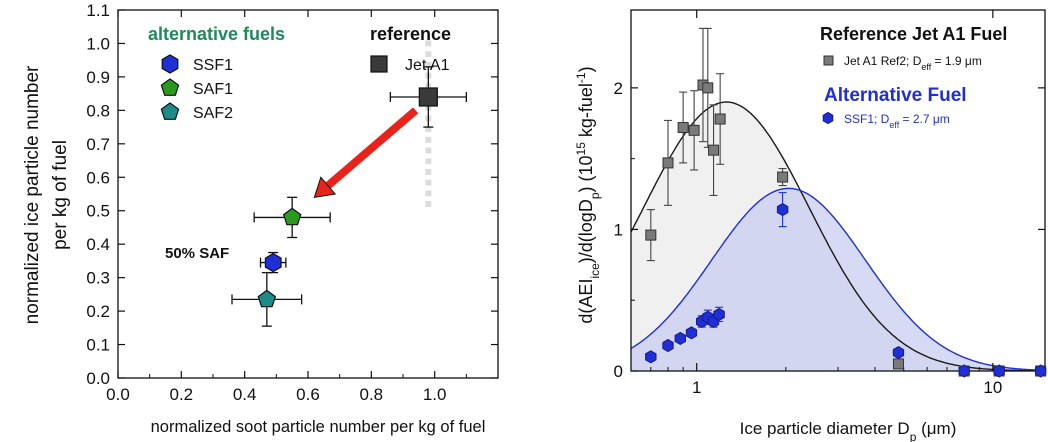  I want to click on annotation-50-saf: 50% SAF, so click(197, 253).